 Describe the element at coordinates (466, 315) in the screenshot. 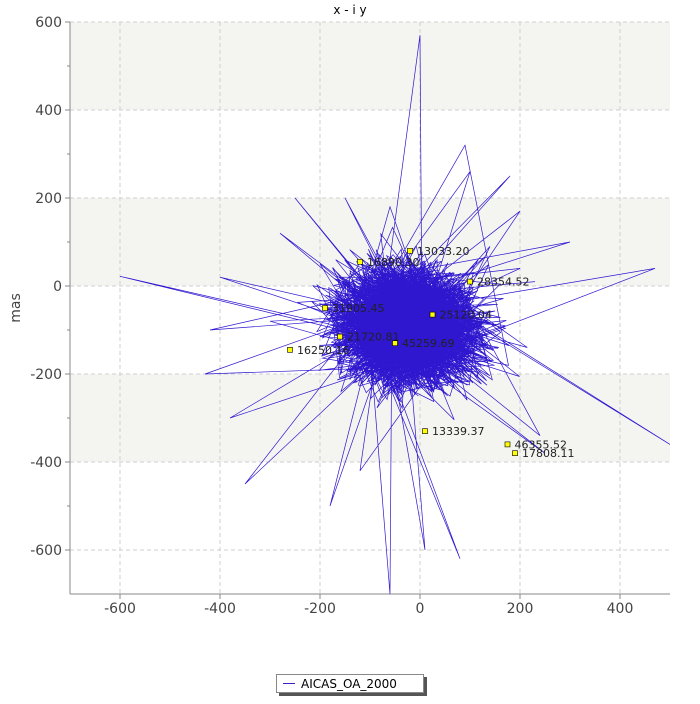

I see `data-point-label: 25120.04` at that location.